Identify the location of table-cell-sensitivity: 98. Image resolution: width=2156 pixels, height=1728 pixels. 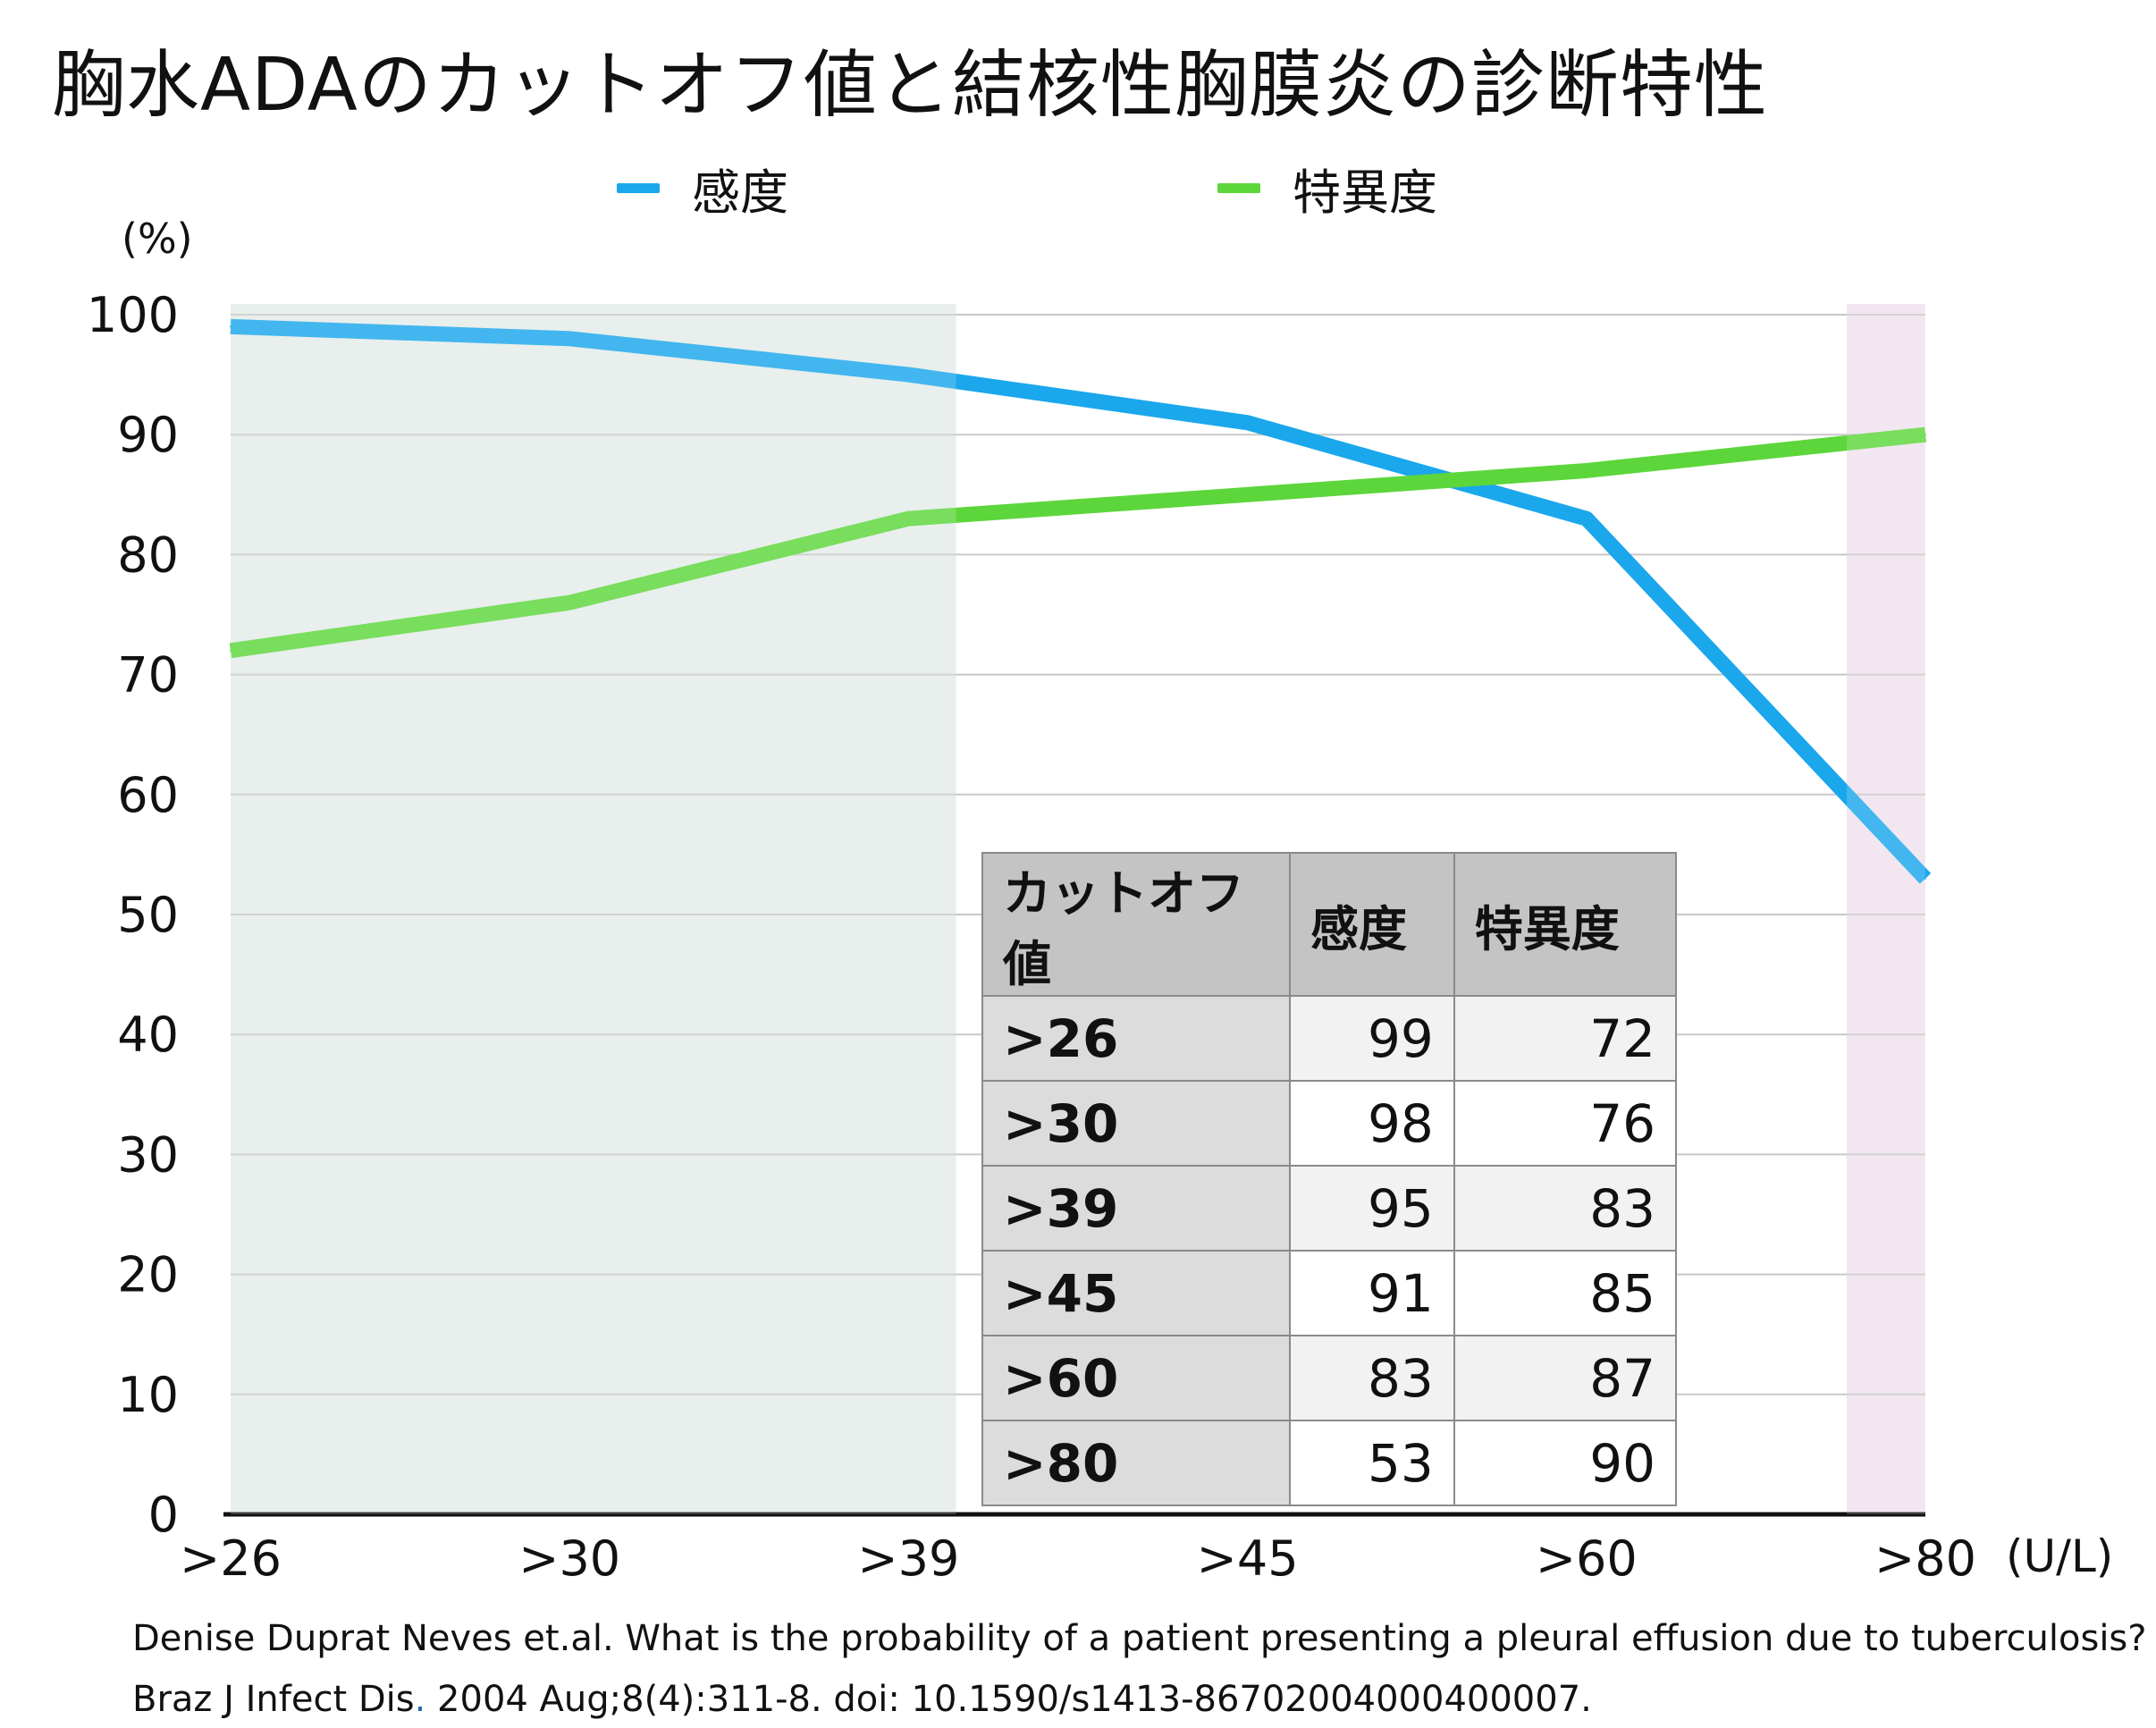
(1372, 1123).